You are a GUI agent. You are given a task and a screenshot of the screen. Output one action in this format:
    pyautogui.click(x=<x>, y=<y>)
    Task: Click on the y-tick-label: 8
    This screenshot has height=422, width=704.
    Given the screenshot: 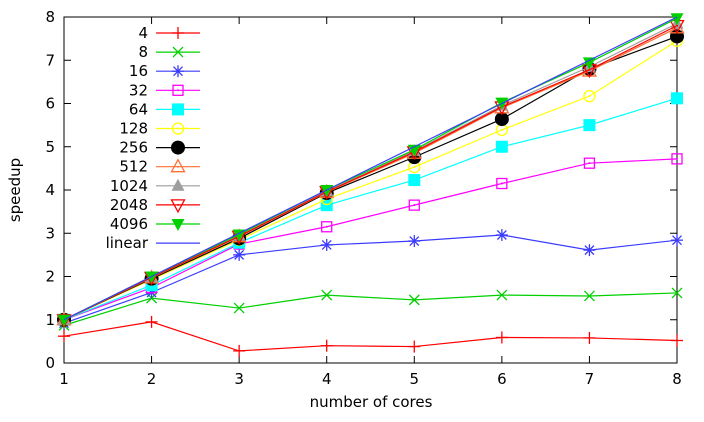 What is the action you would take?
    pyautogui.click(x=50, y=17)
    